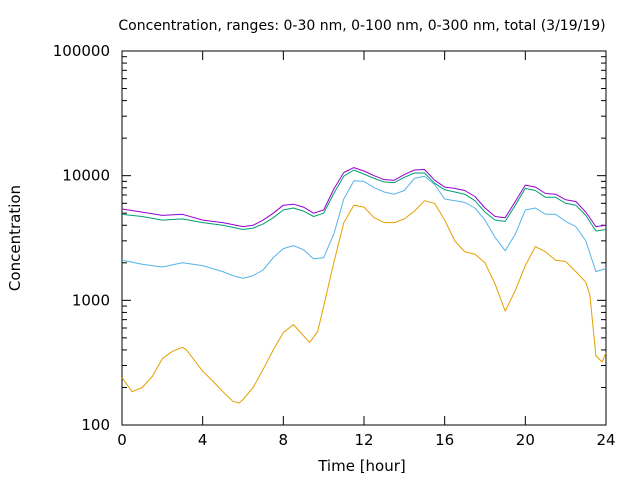 The width and height of the screenshot is (640, 480). I want to click on x-tick-label: 20, so click(525, 440).